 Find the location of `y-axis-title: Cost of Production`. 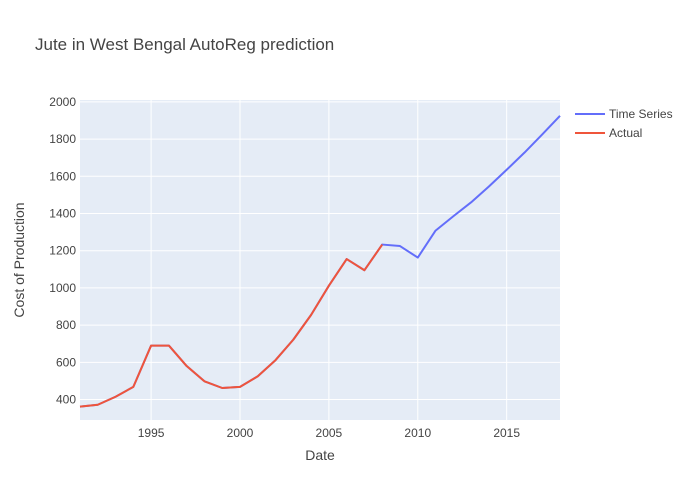

y-axis-title: Cost of Production is located at coordinates (19, 259).